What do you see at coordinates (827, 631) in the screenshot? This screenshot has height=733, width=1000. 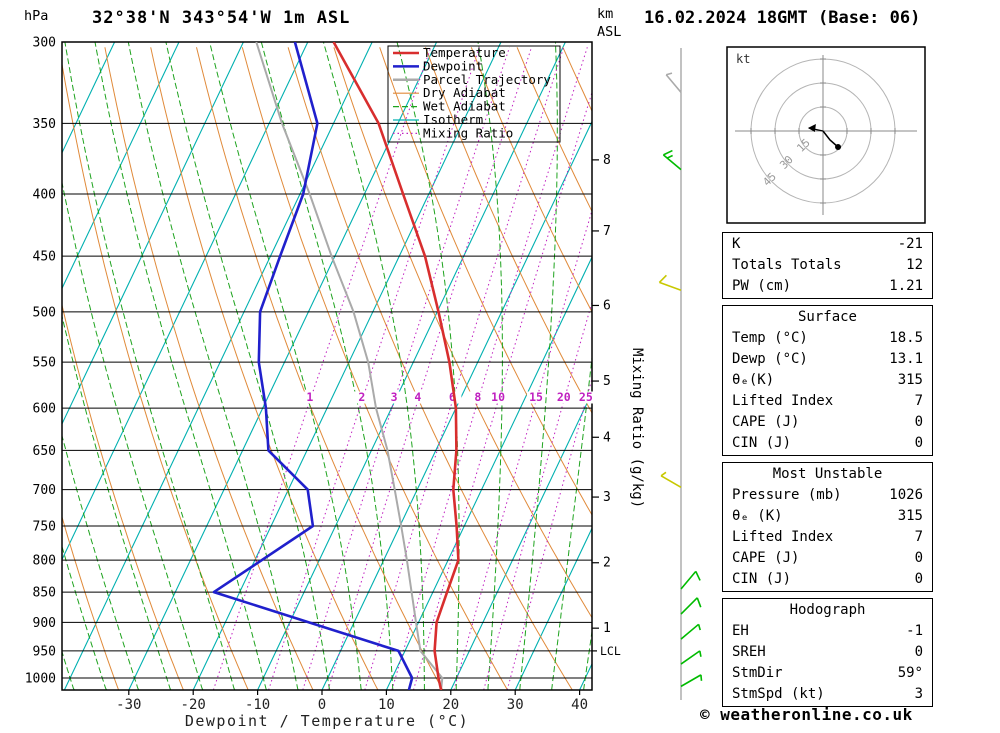 I see `stat-row: EH -1` at bounding box center [827, 631].